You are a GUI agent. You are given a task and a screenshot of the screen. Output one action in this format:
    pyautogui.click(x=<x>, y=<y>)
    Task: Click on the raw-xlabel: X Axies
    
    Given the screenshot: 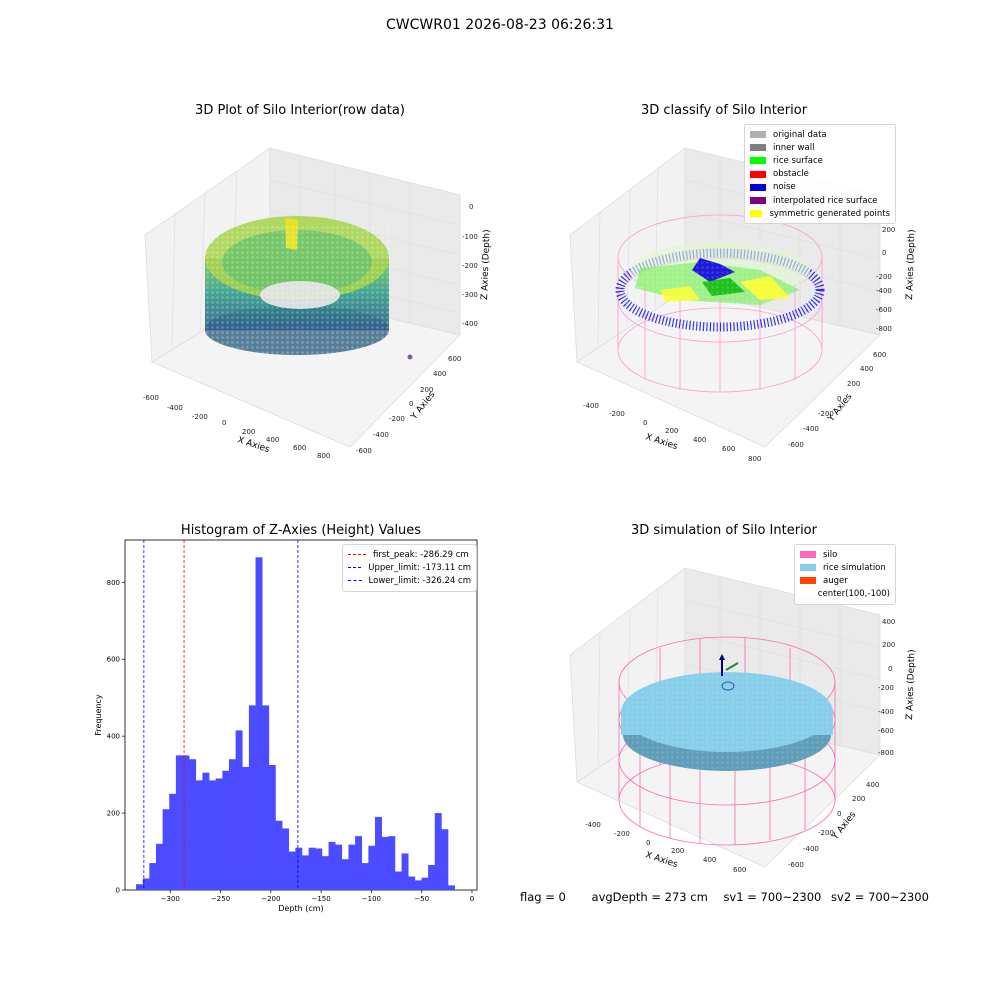 What is the action you would take?
    pyautogui.click(x=253, y=445)
    